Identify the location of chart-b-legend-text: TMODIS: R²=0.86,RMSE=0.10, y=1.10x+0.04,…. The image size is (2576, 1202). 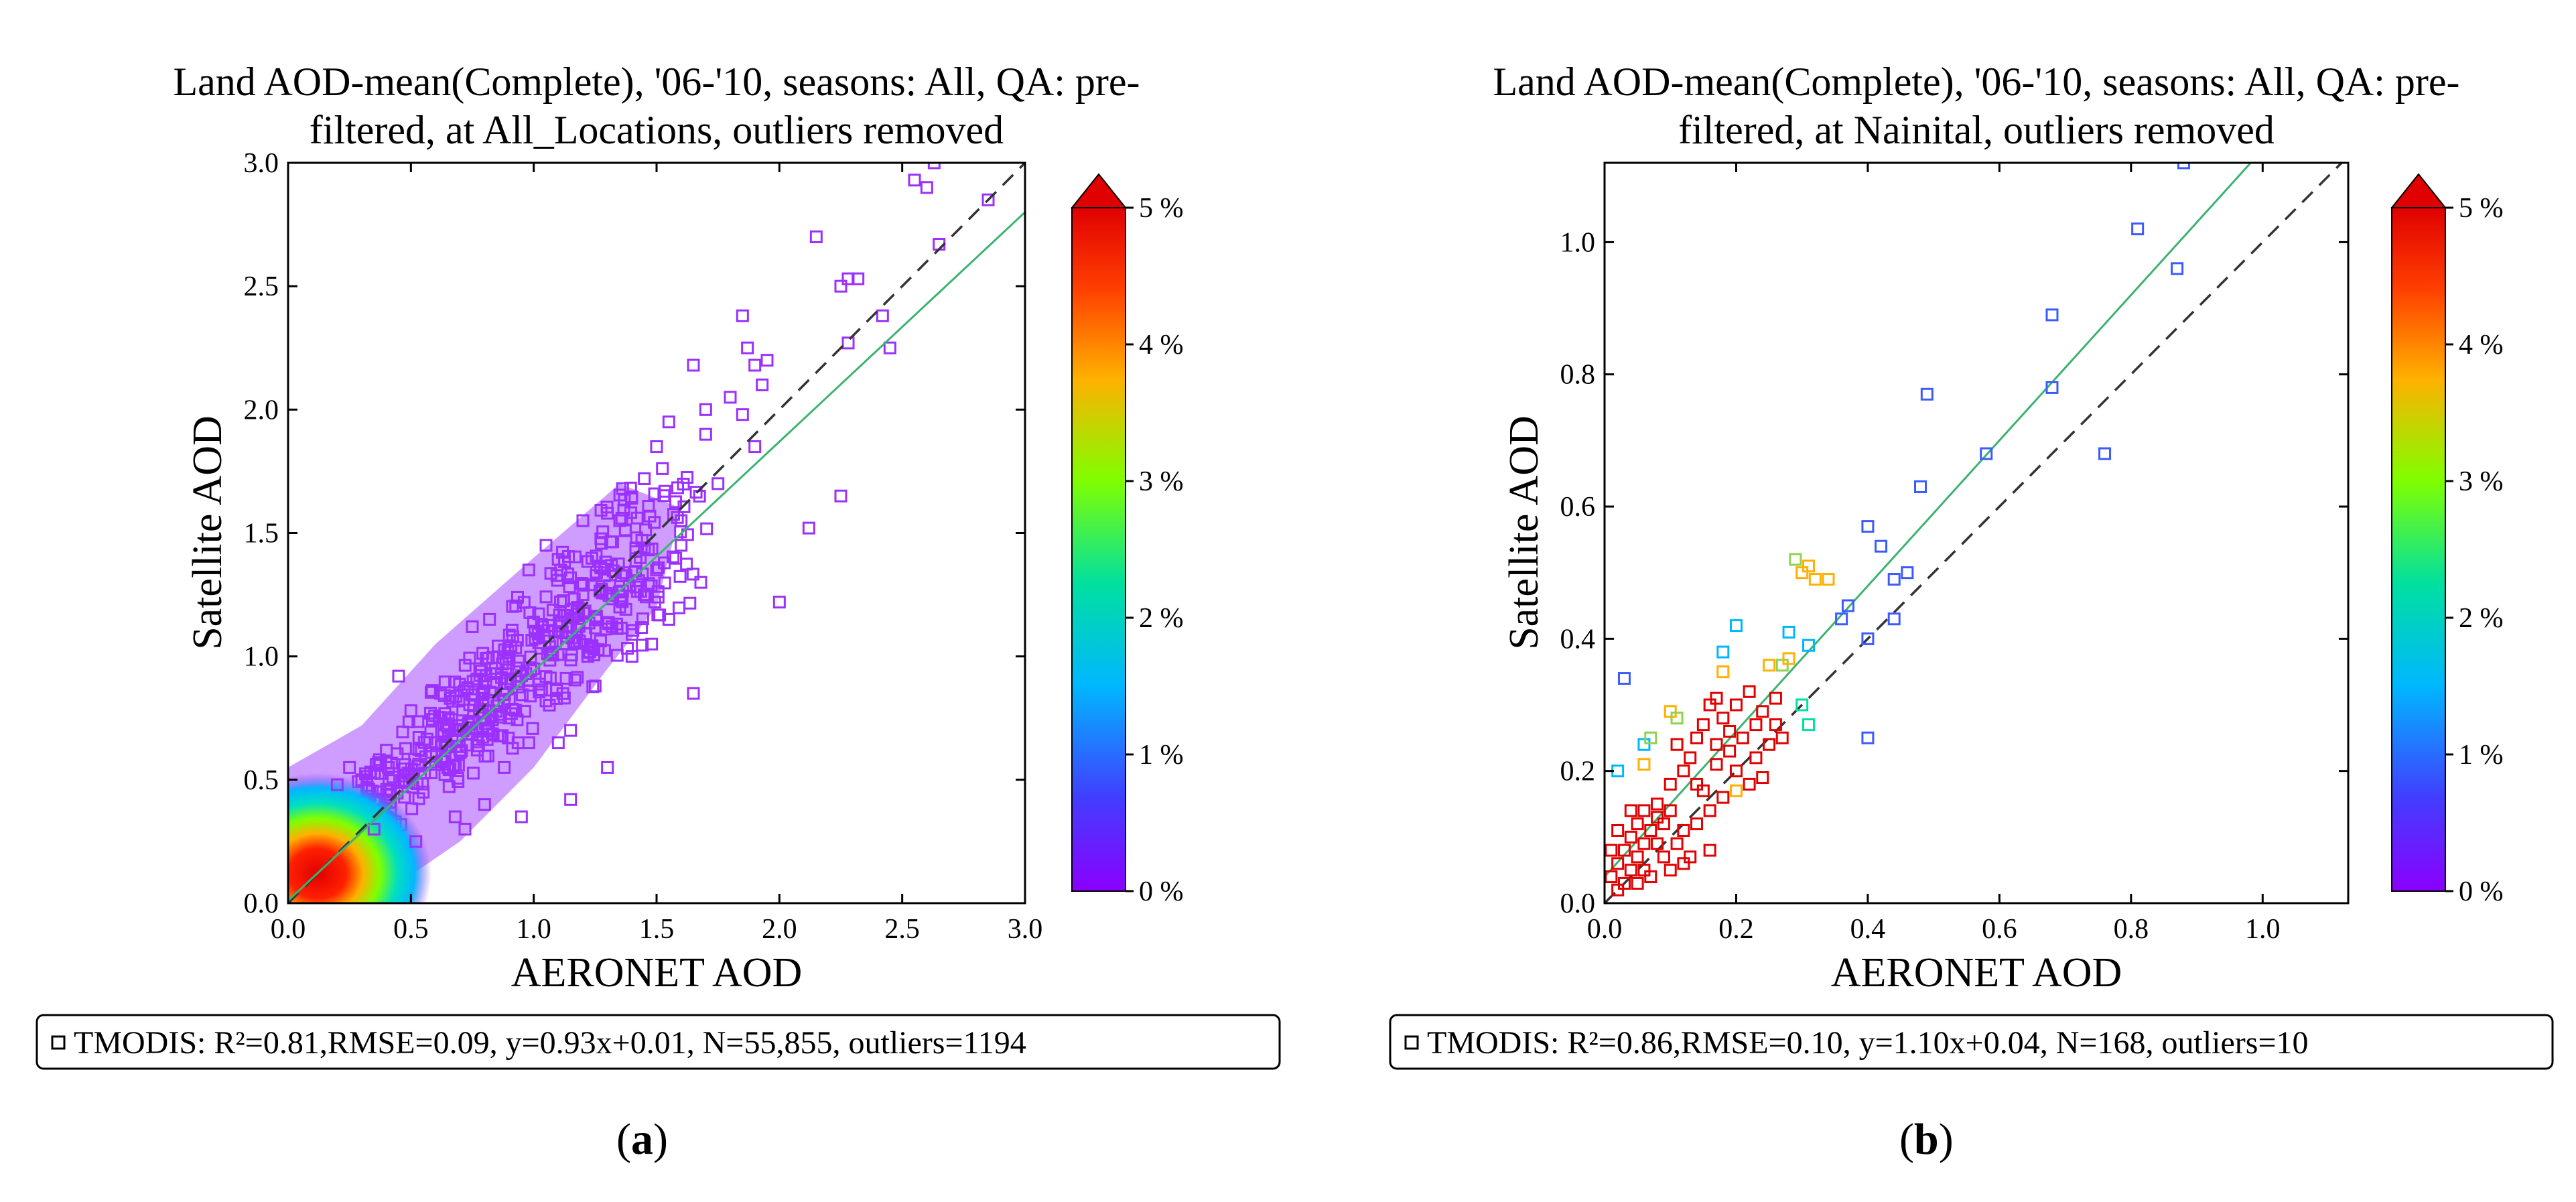
(1868, 1043).